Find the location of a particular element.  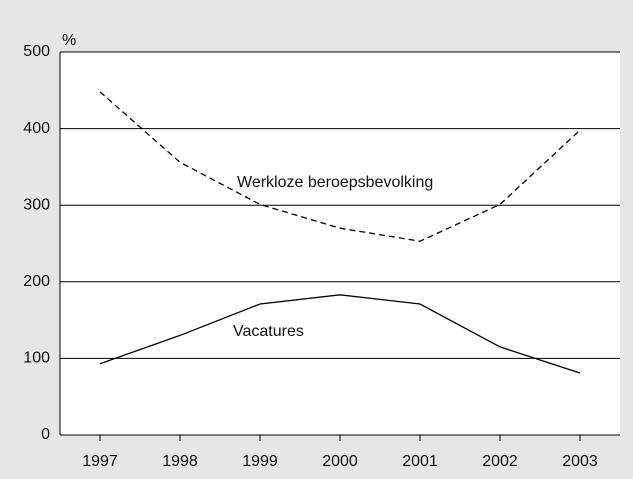

x-tick-label: 2003 is located at coordinates (580, 461).